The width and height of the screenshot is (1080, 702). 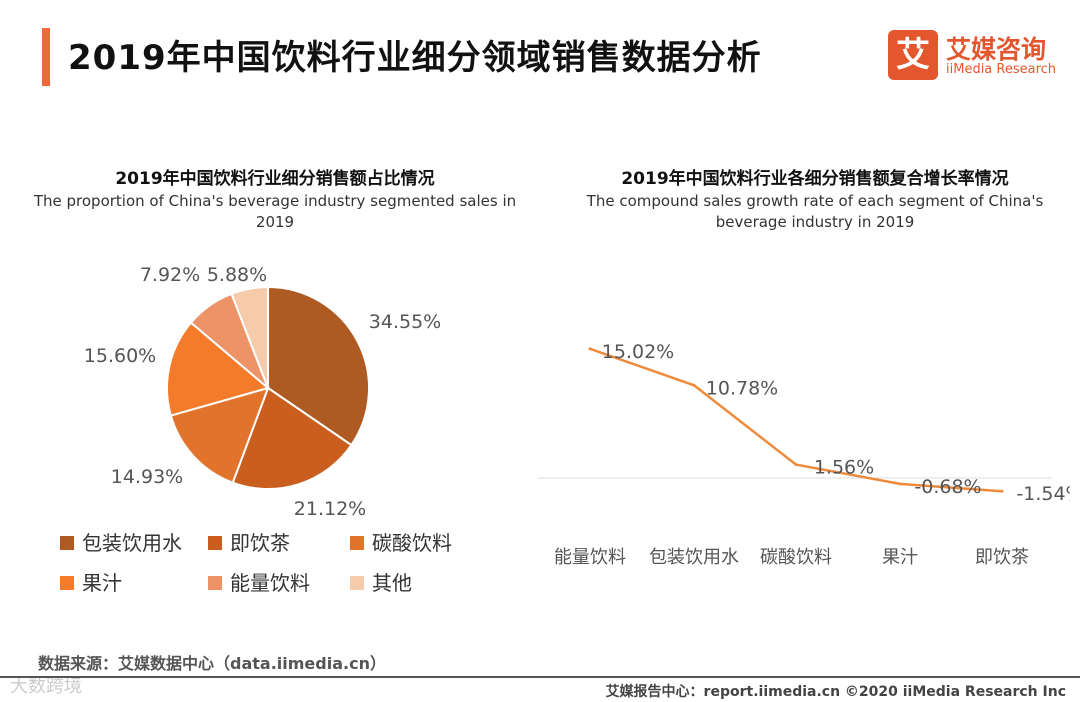 What do you see at coordinates (796, 557) in the screenshot?
I see `x-axis-tick-label: 碳酸饮料` at bounding box center [796, 557].